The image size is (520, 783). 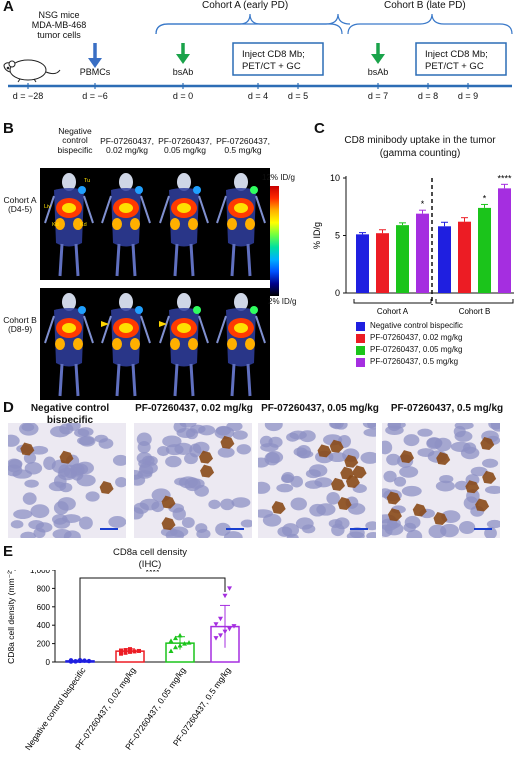 What do you see at coordinates (20, 200) in the screenshot?
I see `row-label-name: Cohort A` at bounding box center [20, 200].